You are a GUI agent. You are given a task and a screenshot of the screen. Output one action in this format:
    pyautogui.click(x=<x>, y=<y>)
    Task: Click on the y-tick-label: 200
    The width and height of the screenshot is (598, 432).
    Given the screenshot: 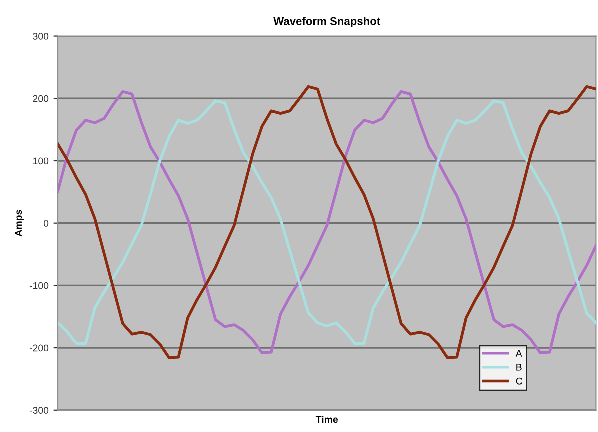 What is the action you would take?
    pyautogui.click(x=41, y=98)
    